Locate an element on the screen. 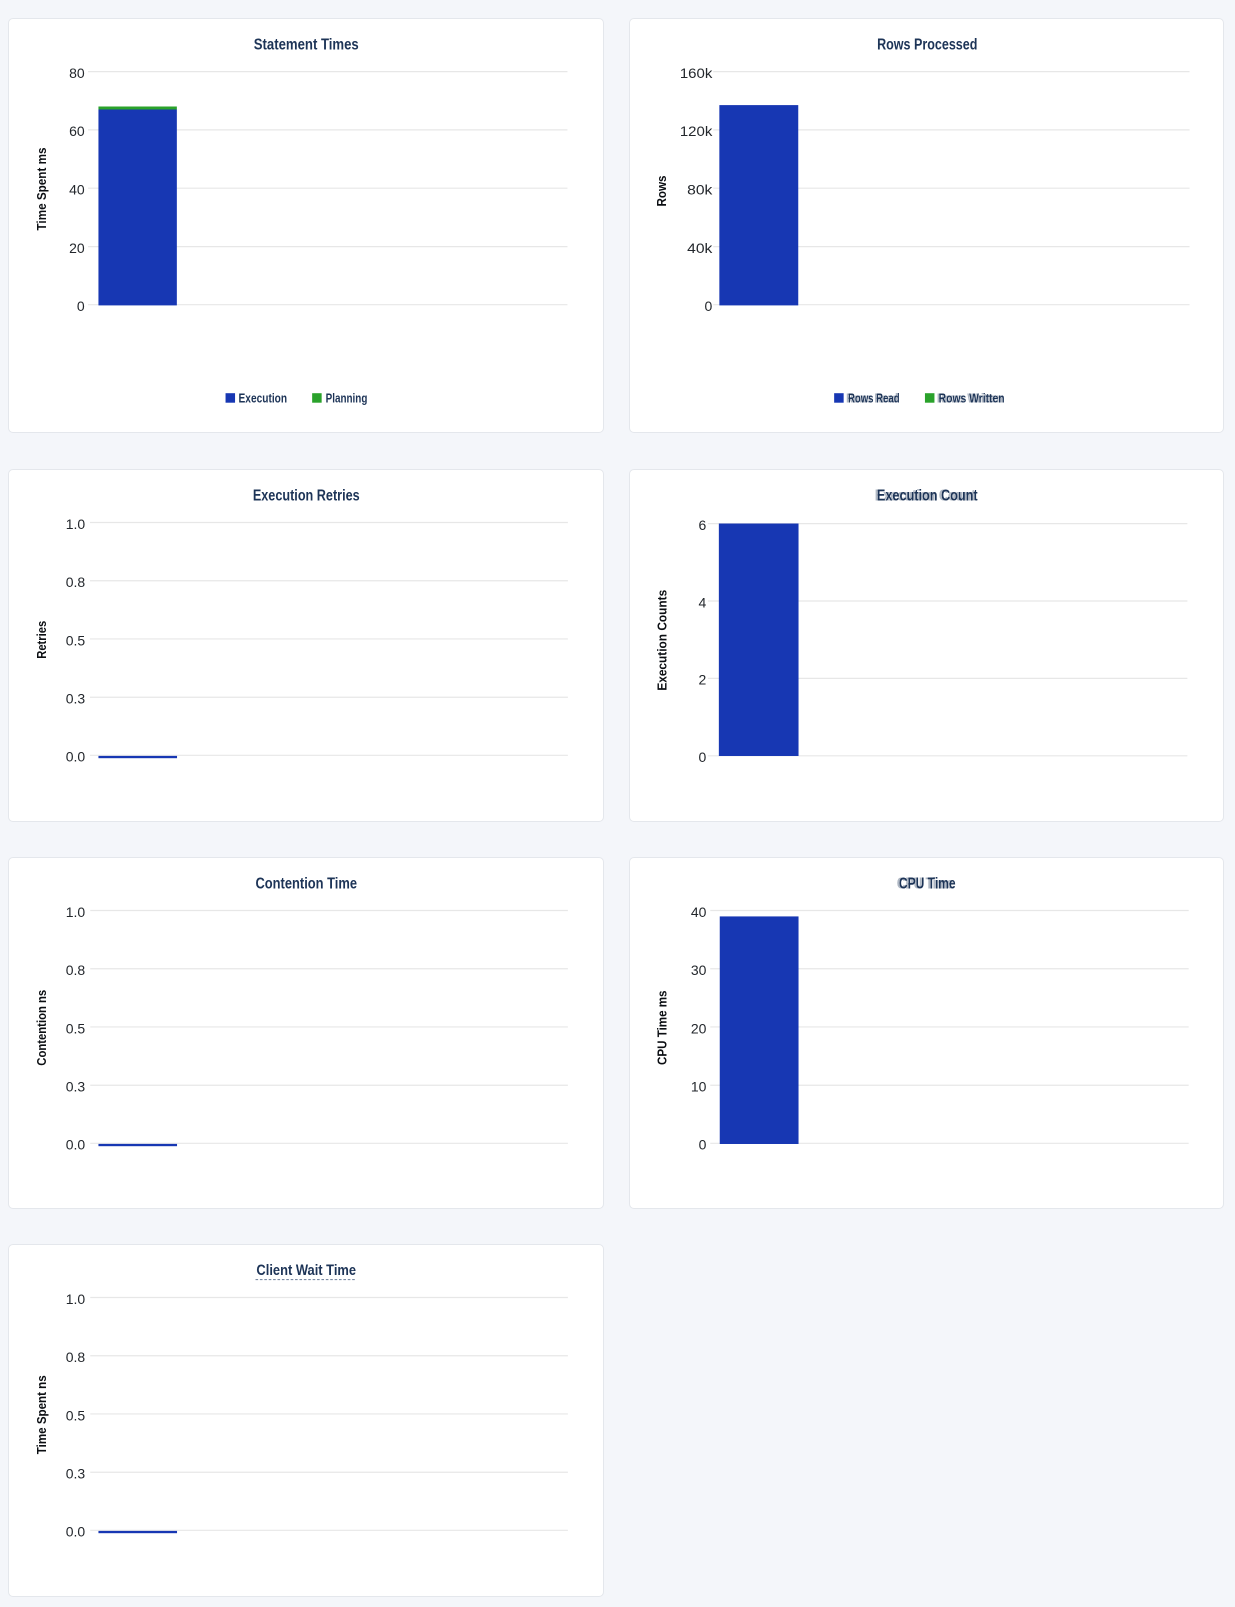 This screenshot has width=1235, height=1607. svg-text: Rows Processed is located at coordinates (927, 44).